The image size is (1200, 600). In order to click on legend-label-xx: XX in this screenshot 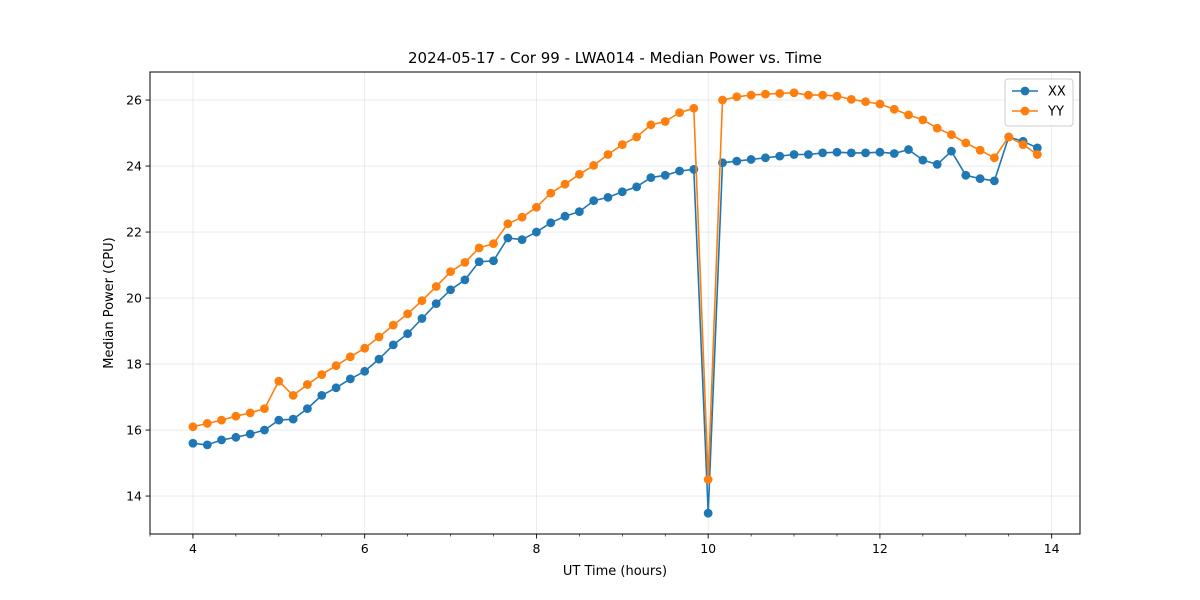, I will do `click(1057, 92)`.